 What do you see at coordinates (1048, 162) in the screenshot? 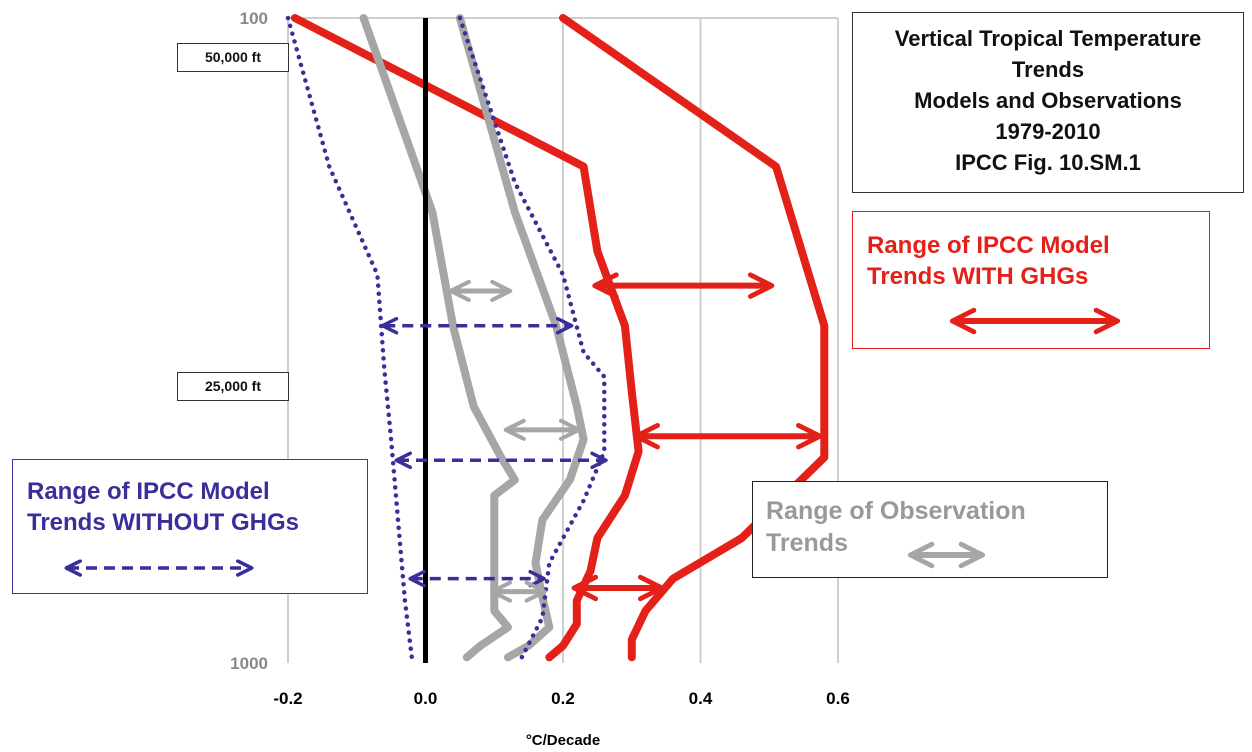
I see `chart-title-line: IPCC Fig. 10.SM.1` at bounding box center [1048, 162].